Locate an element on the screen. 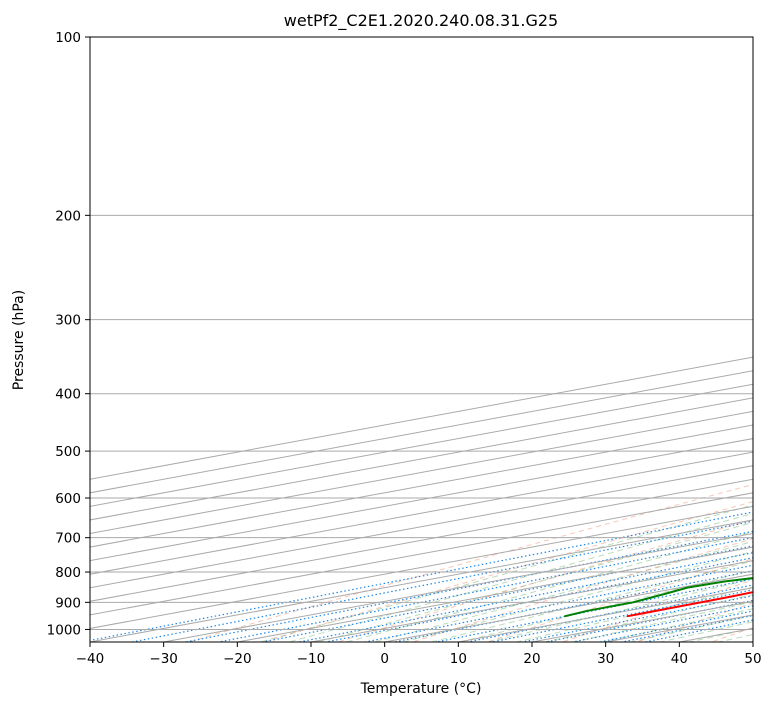  dewpoint-profile-line is located at coordinates (658, 597).